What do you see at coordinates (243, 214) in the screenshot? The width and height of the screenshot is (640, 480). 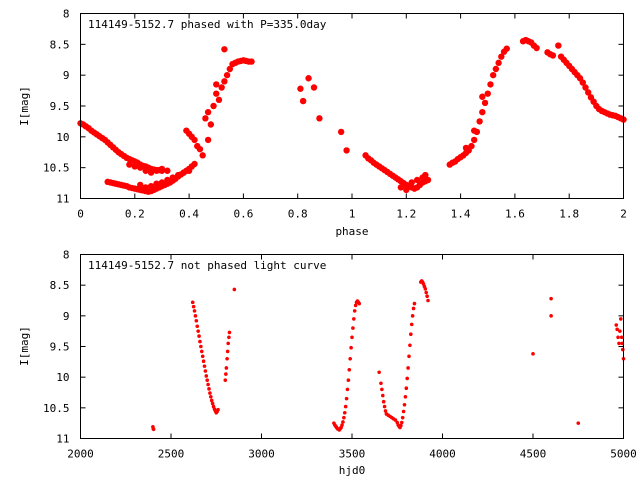 I see `phased-x-tick-label: 0.6` at bounding box center [243, 214].